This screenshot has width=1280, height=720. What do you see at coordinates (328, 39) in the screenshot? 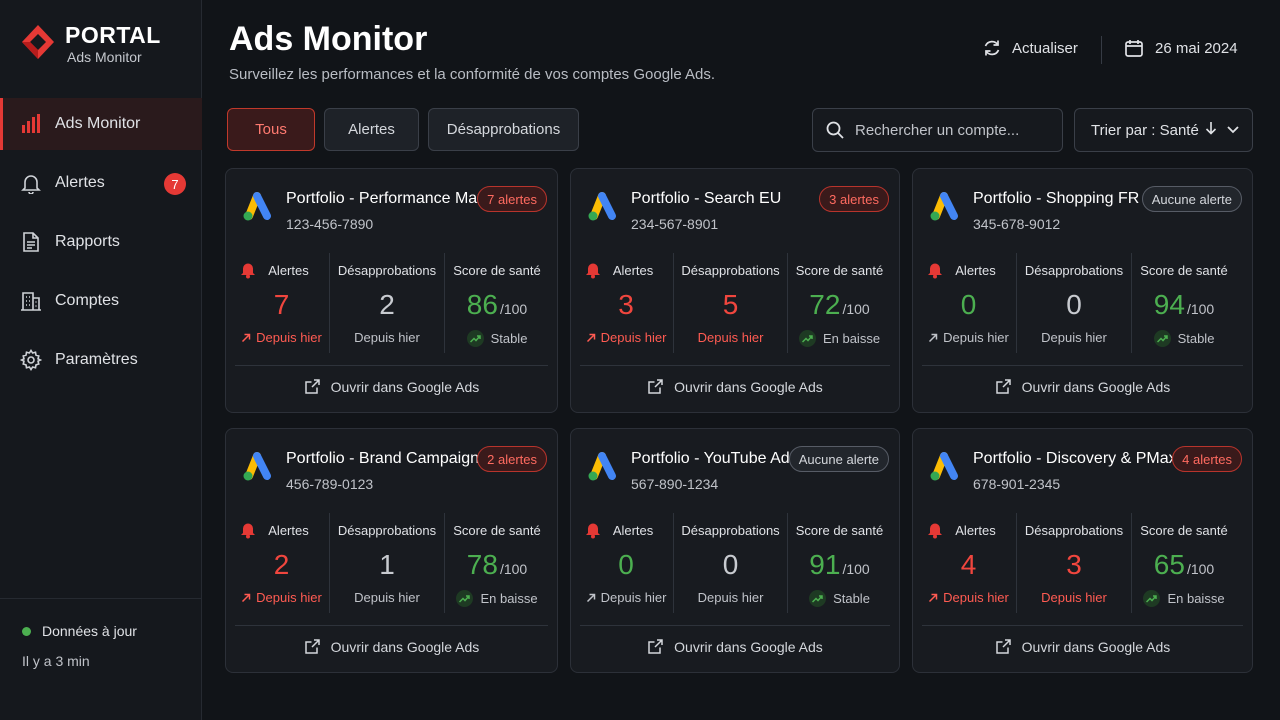
I see `page-title: Ads Monitor` at bounding box center [328, 39].